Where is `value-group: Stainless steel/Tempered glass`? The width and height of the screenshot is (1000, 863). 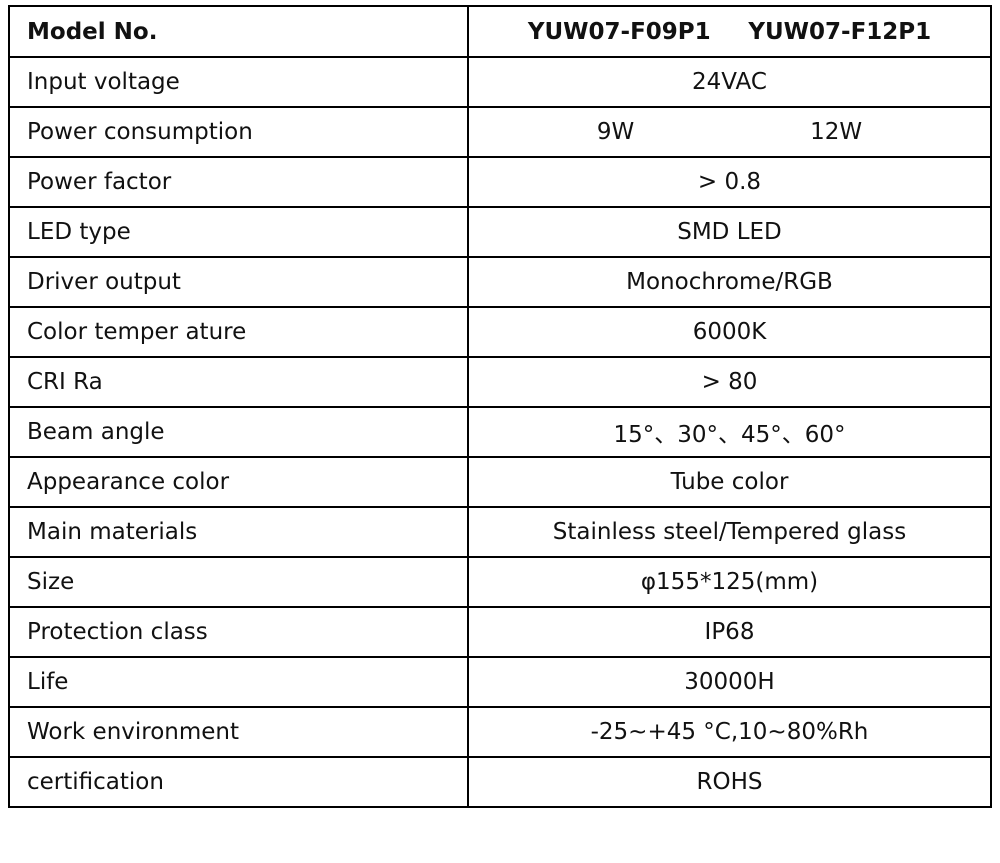 value-group: Stainless steel/Tempered glass is located at coordinates (729, 532).